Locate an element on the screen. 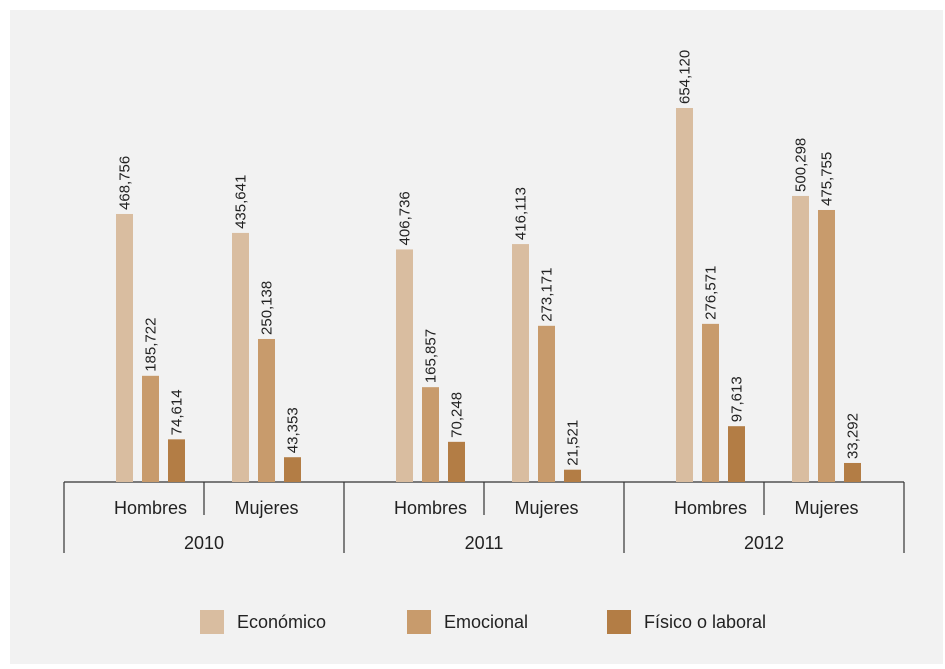 The height and width of the screenshot is (669, 945). data-label: 21,521 is located at coordinates (573, 443).